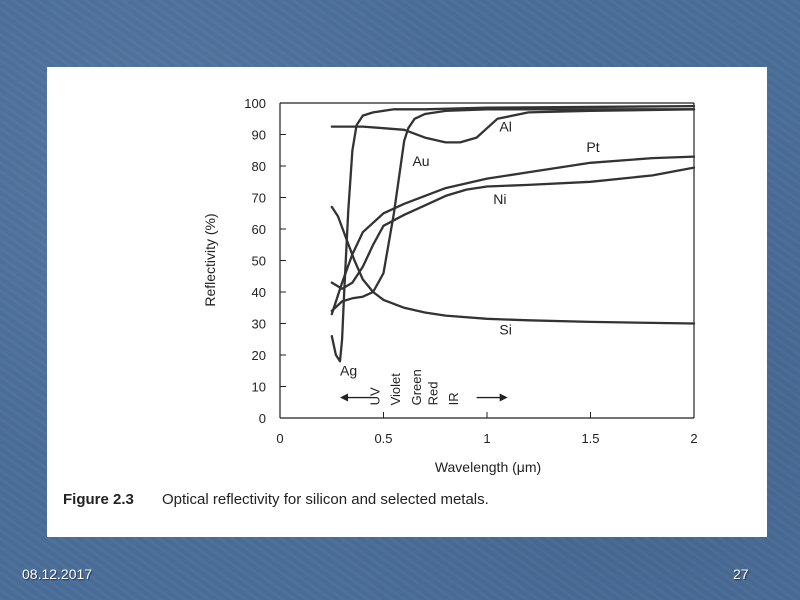  I want to click on x-axis-label: Wavelength (μm), so click(488, 467).